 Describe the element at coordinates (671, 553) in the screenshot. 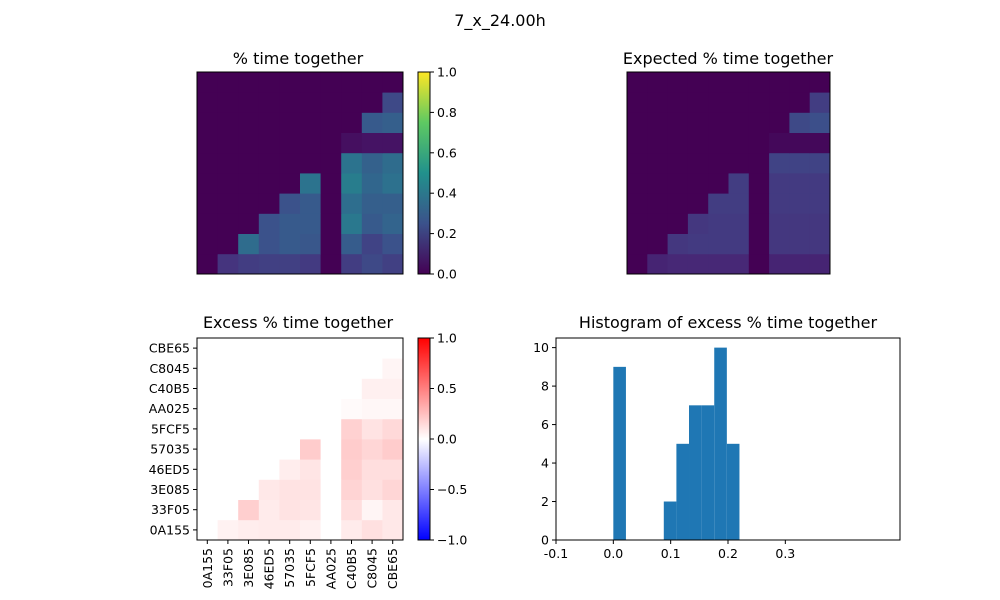

I see `x-tick-label: 0.1` at that location.